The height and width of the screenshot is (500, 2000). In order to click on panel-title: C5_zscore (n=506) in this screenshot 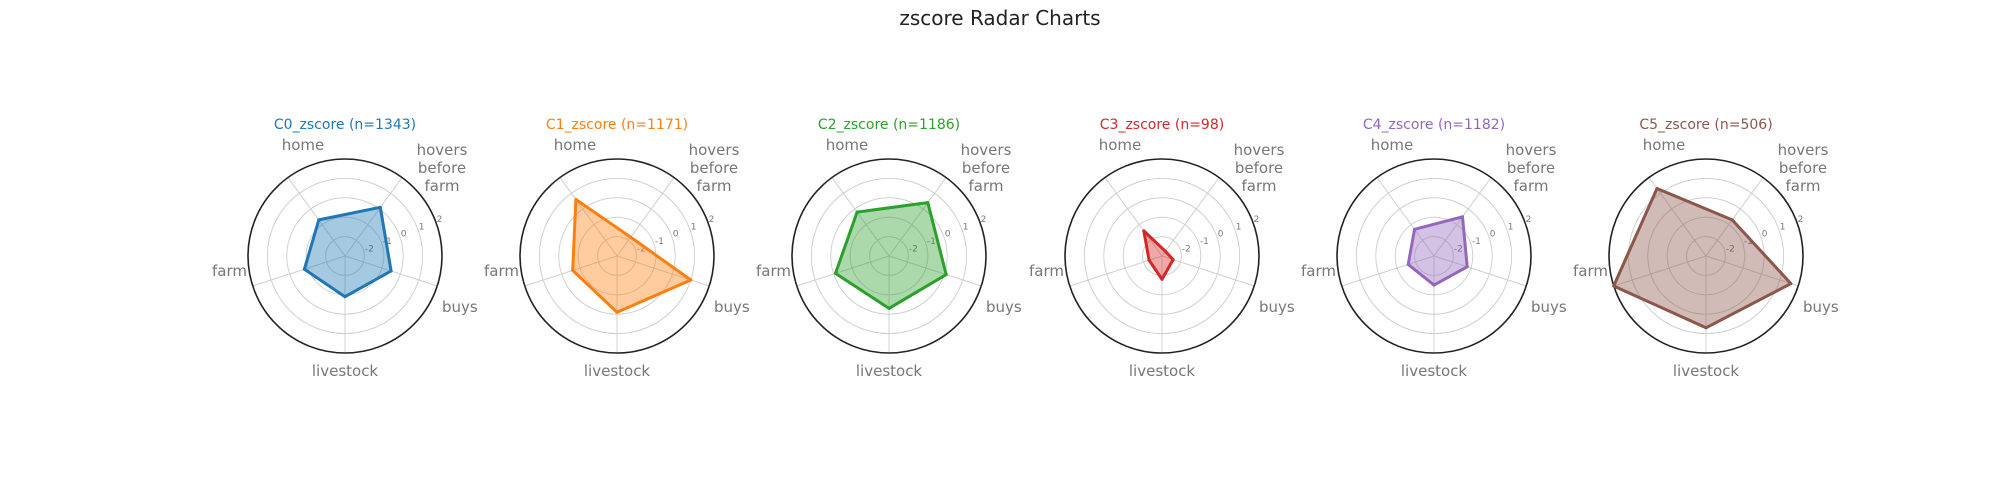, I will do `click(1705, 125)`.